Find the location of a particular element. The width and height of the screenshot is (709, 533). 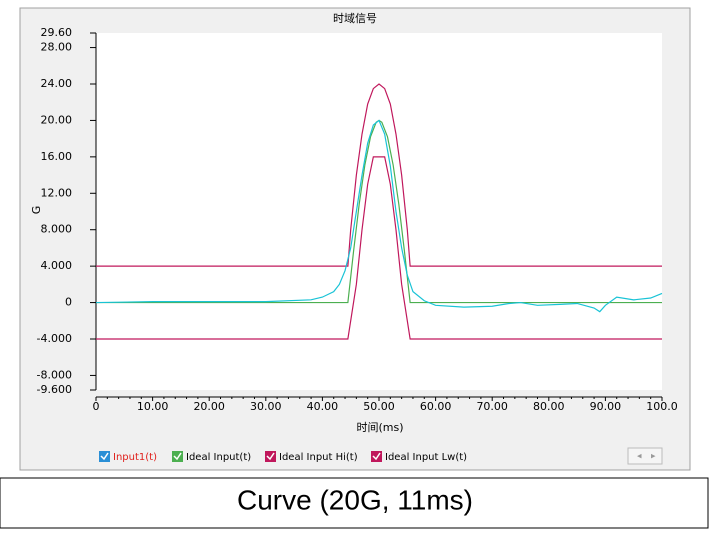

y-tick-label: 12.00 is located at coordinates (57, 192).